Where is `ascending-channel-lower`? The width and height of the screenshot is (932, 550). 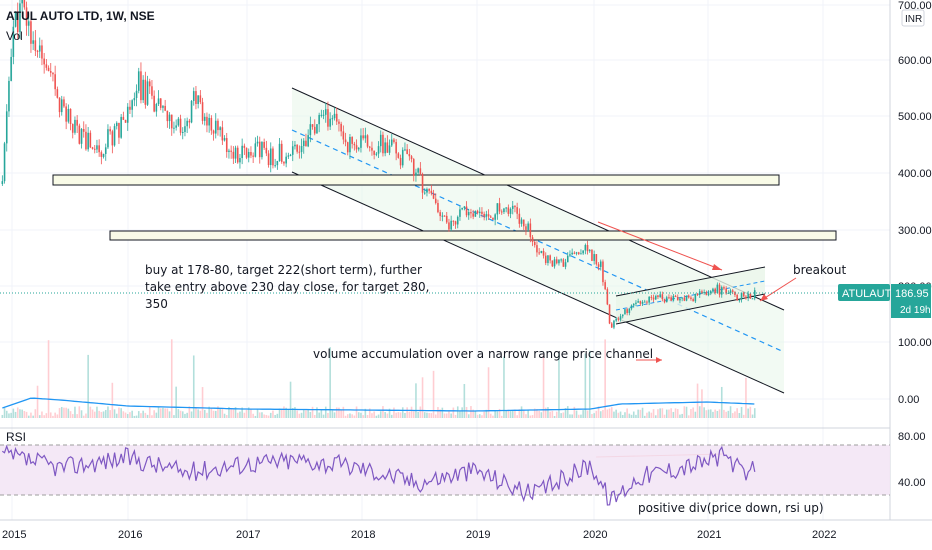
ascending-channel-lower is located at coordinates (690, 309).